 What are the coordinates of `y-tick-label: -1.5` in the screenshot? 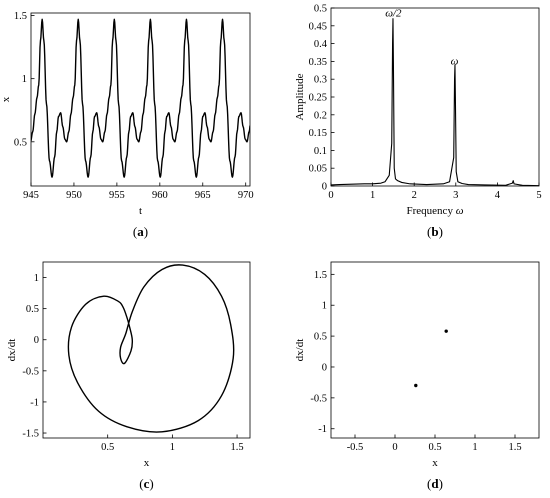 It's located at (30, 434).